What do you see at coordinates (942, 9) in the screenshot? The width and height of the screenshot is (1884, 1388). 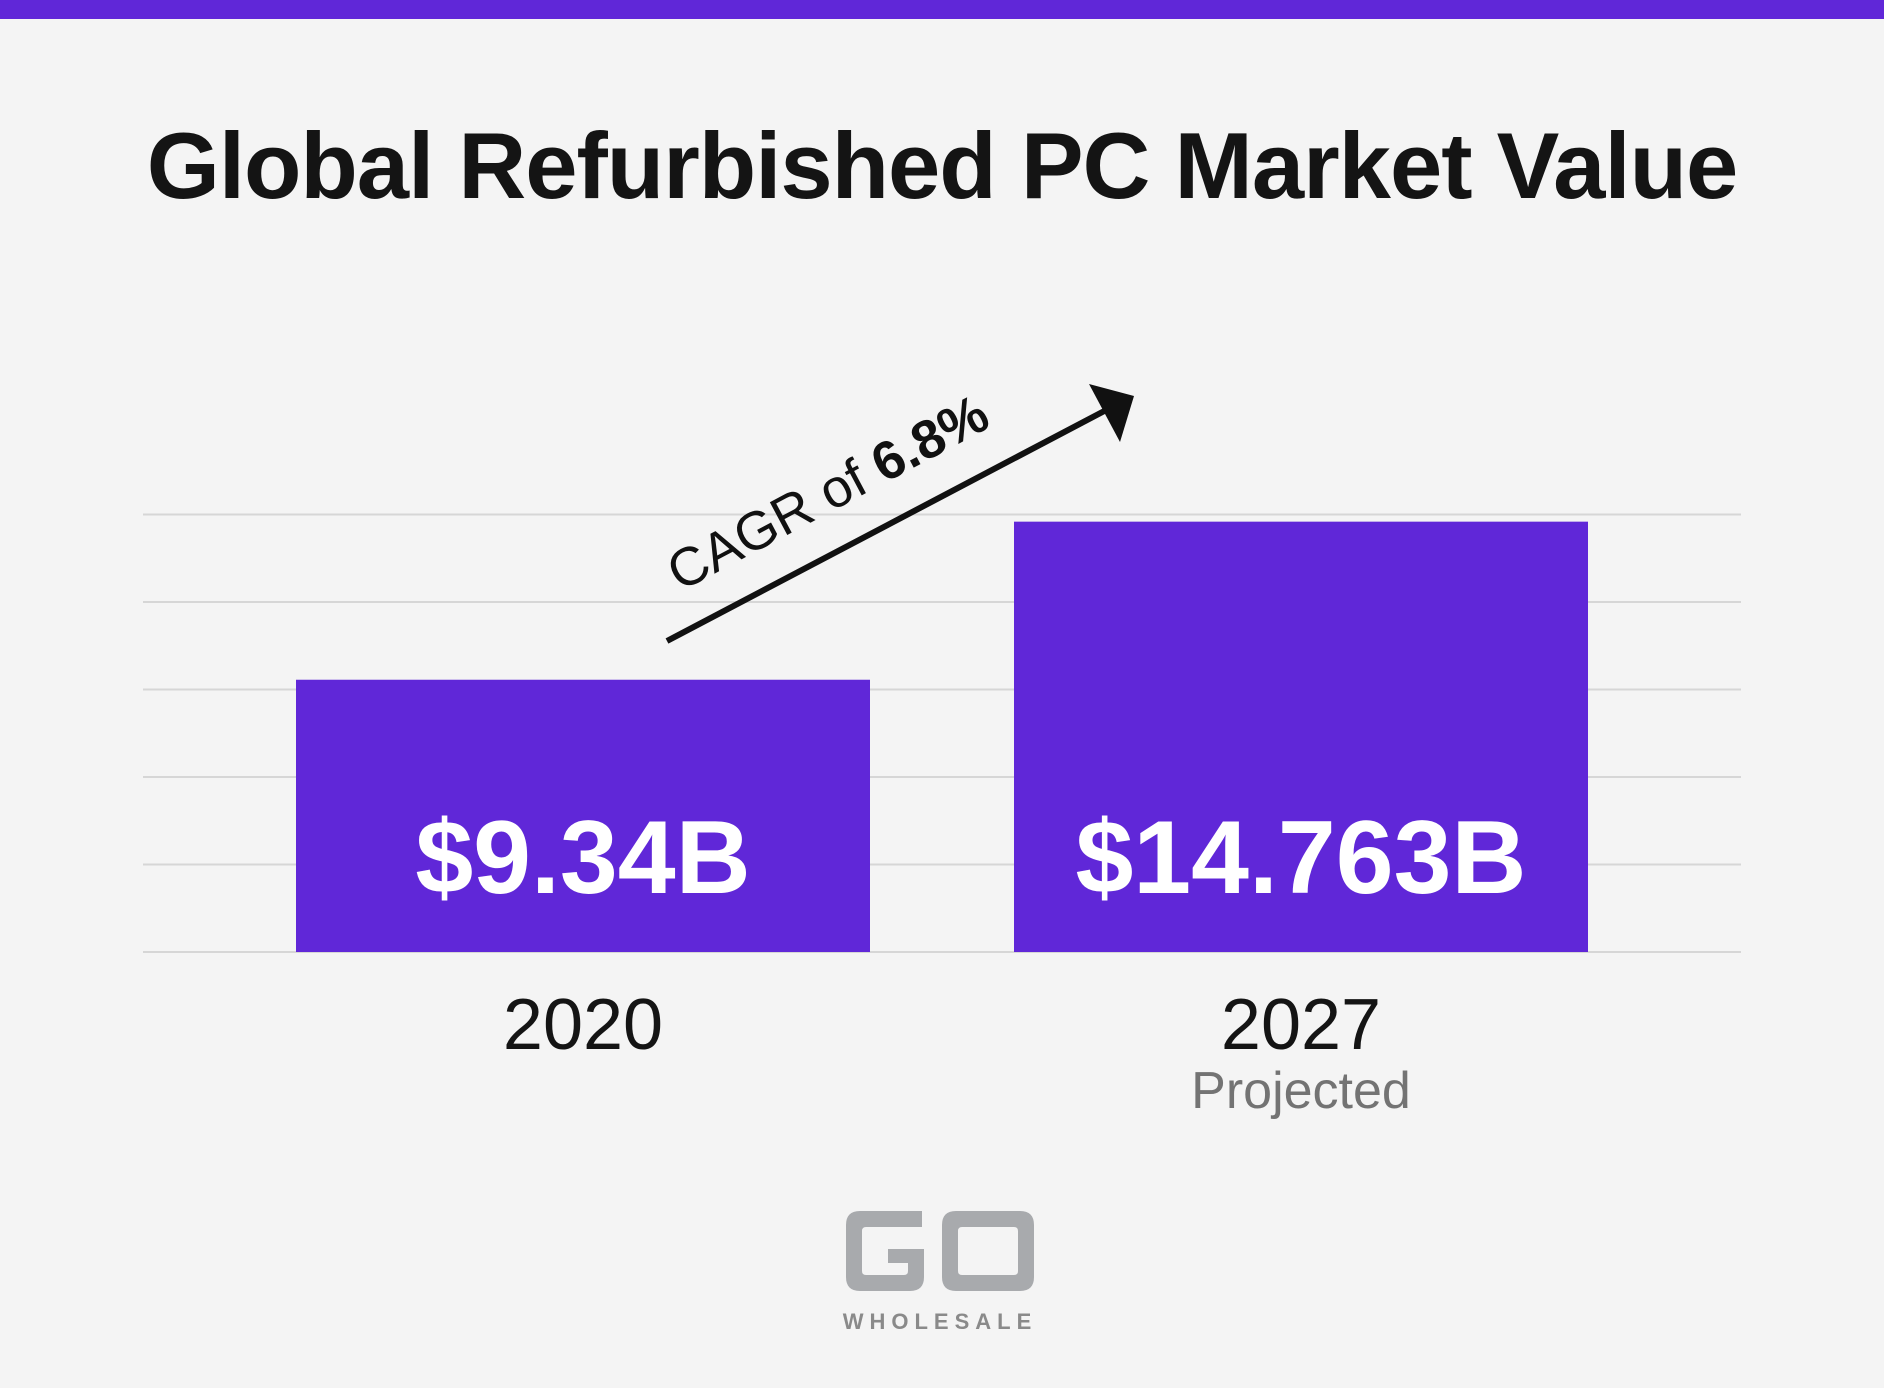 I see `top-accent-bar` at bounding box center [942, 9].